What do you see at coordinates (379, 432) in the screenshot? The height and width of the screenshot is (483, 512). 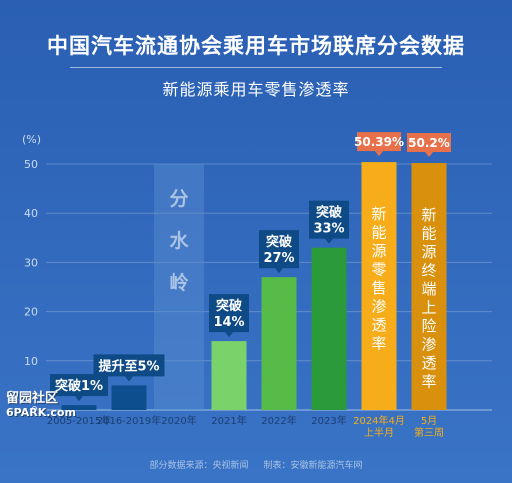 I see `x-tick-label-6-1: 上半月` at bounding box center [379, 432].